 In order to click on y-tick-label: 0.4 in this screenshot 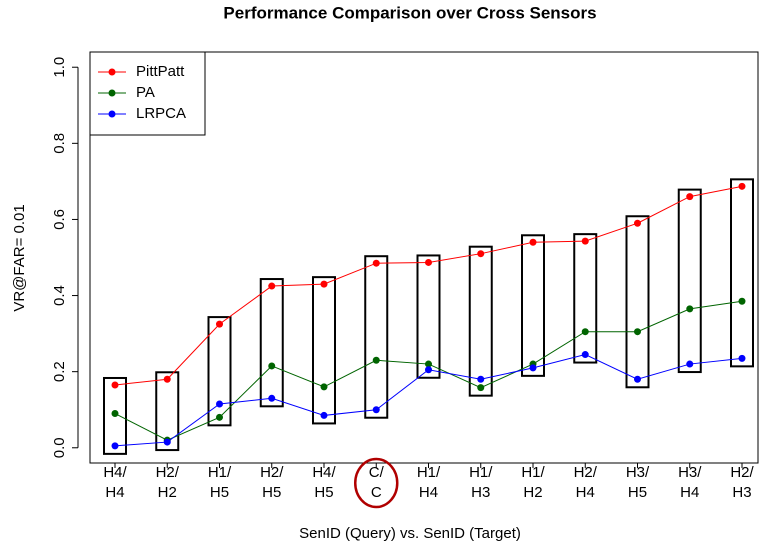, I will do `click(59, 295)`.